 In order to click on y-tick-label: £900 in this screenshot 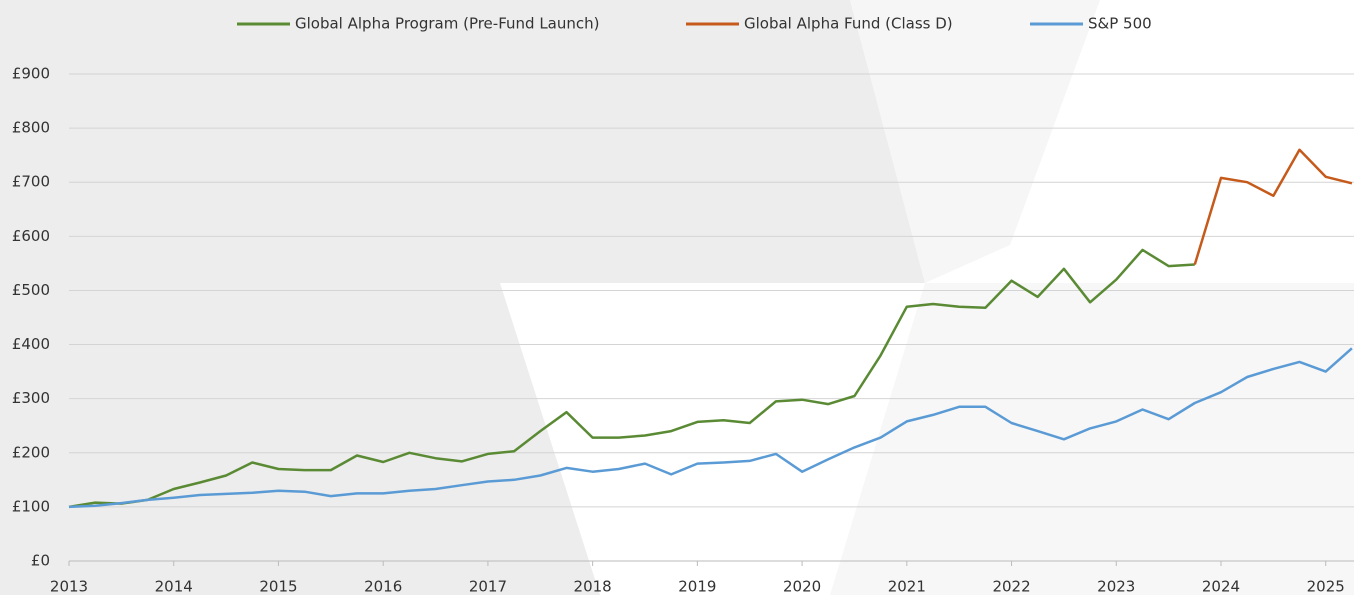, I will do `click(31, 74)`.